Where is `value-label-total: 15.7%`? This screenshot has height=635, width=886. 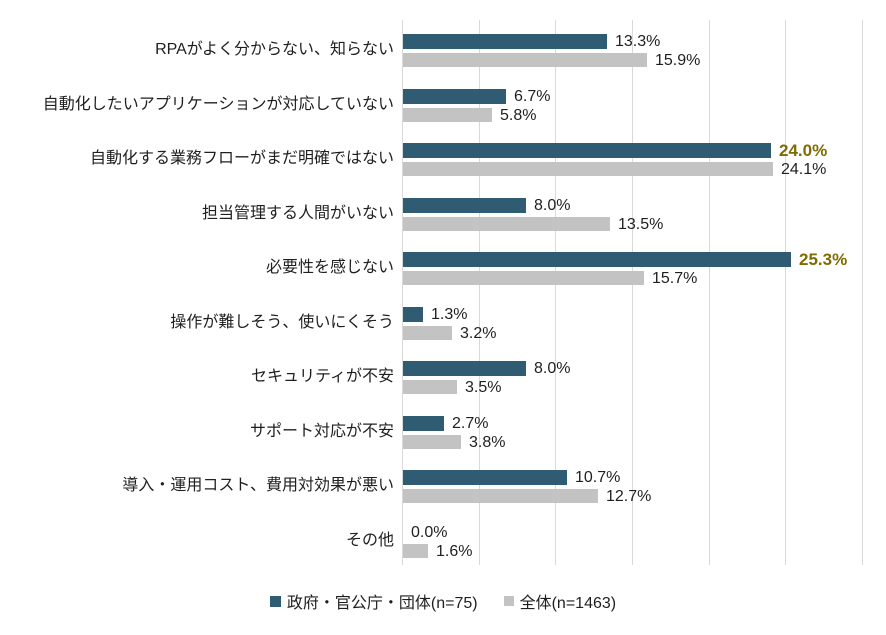
value-label-total: 15.7% is located at coordinates (675, 278).